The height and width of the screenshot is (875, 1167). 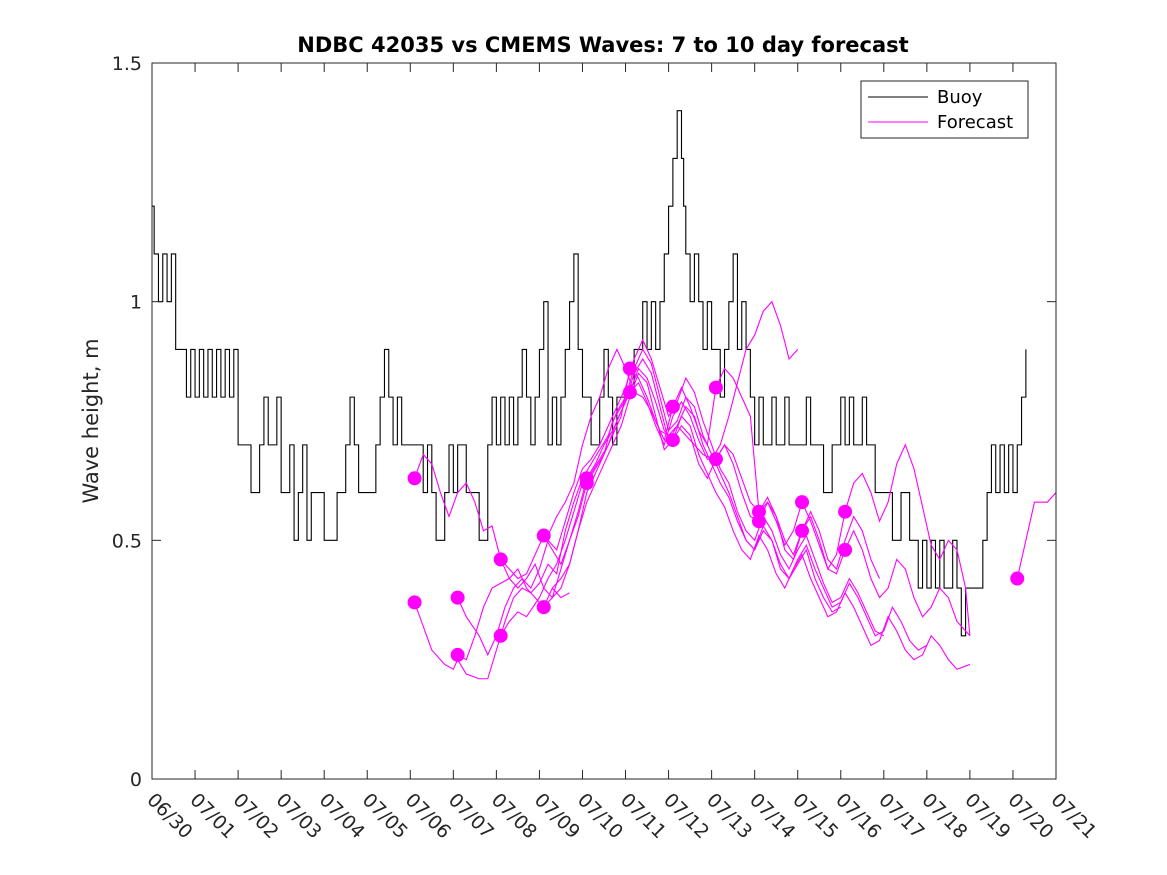 I want to click on y-tick-label: 1.5, so click(x=127, y=64).